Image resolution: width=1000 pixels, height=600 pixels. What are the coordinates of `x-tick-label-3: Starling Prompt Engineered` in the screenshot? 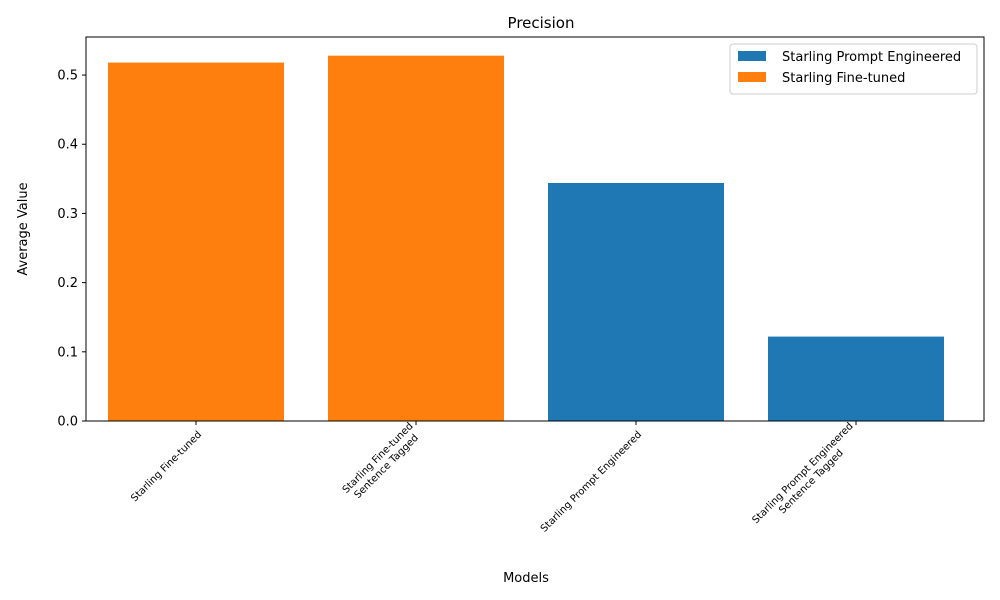 It's located at (591, 481).